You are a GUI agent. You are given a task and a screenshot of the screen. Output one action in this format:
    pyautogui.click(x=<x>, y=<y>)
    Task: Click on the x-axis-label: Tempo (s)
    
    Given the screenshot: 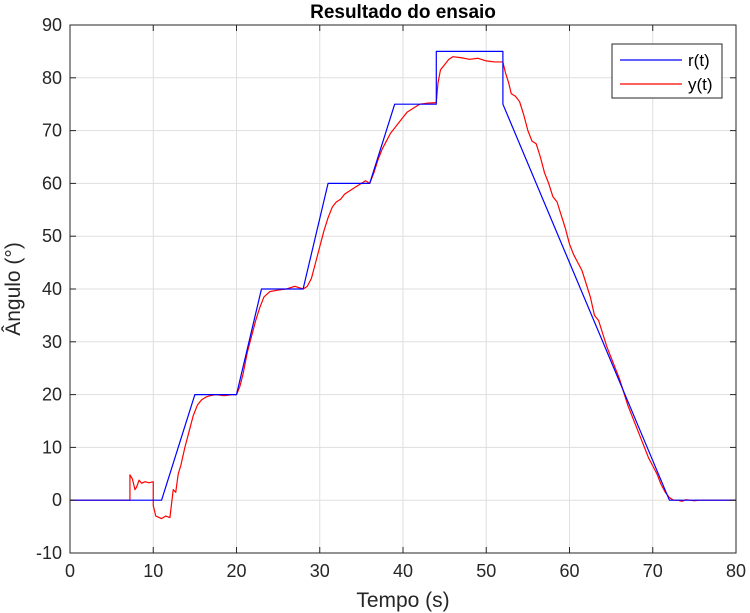 What is the action you would take?
    pyautogui.click(x=402, y=600)
    